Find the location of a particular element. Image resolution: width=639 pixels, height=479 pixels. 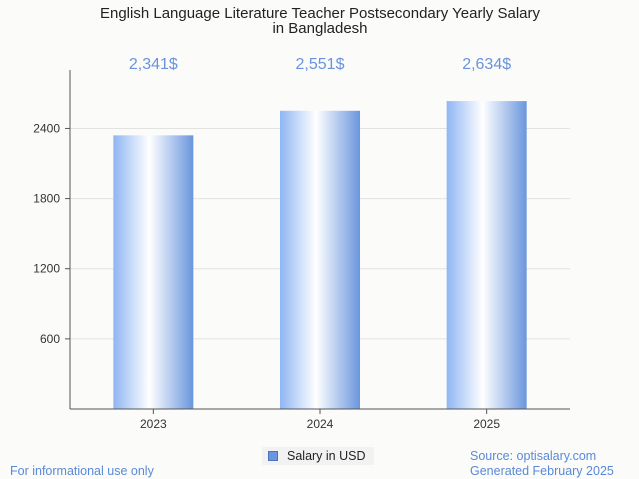

x-tick-label: 2024 is located at coordinates (320, 424).